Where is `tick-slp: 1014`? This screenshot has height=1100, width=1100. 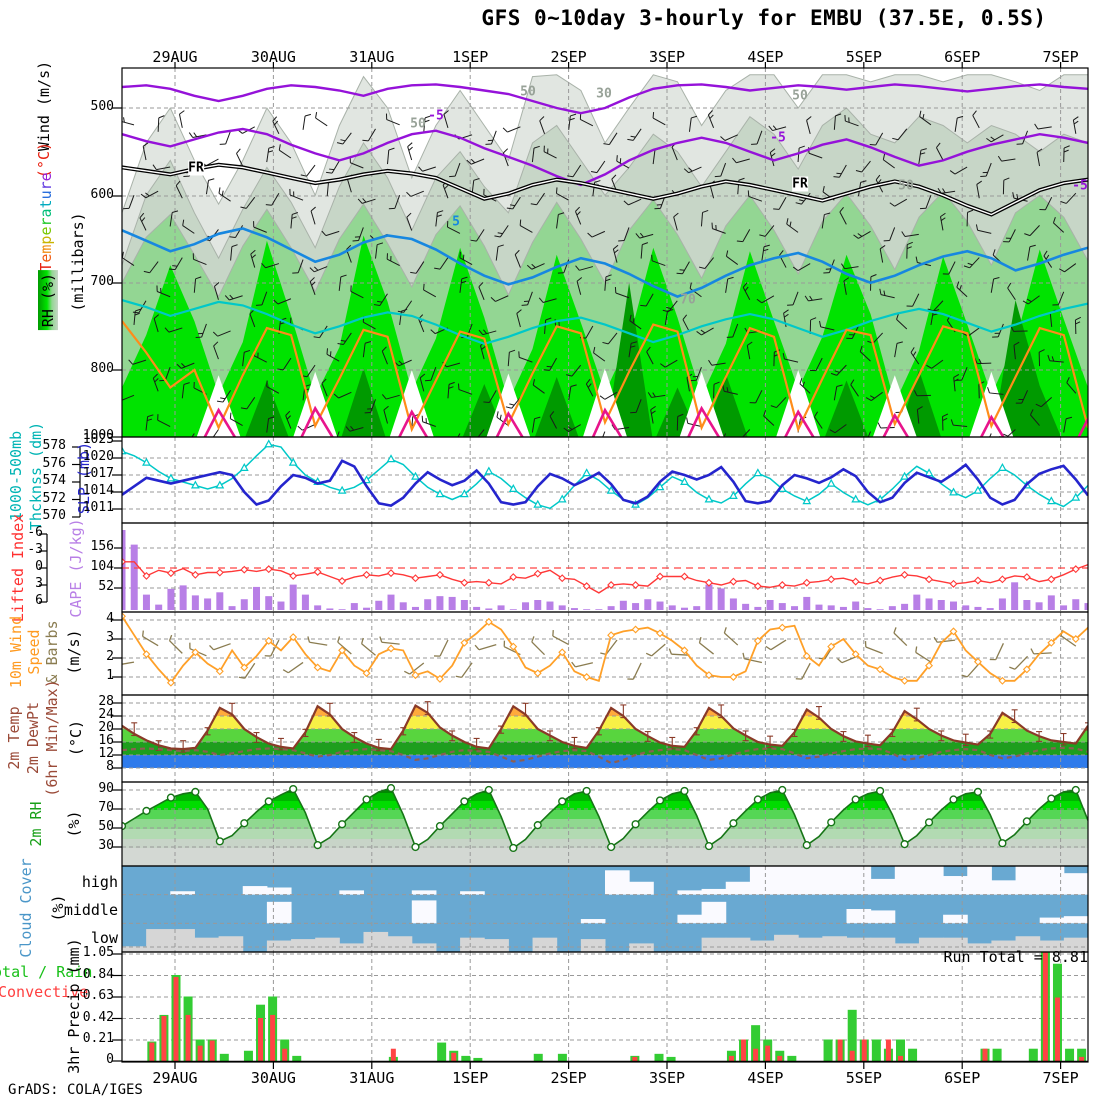
tick-slp: 1014 is located at coordinates (98, 490).